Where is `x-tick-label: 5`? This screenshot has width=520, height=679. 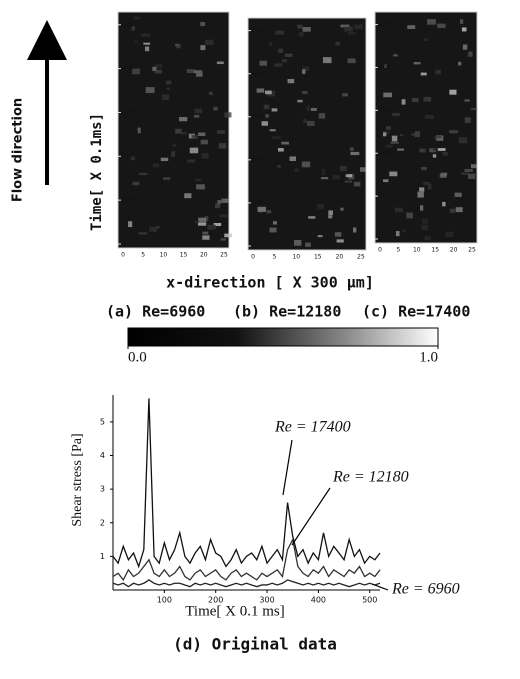 x-tick-label: 5 is located at coordinates (398, 250).